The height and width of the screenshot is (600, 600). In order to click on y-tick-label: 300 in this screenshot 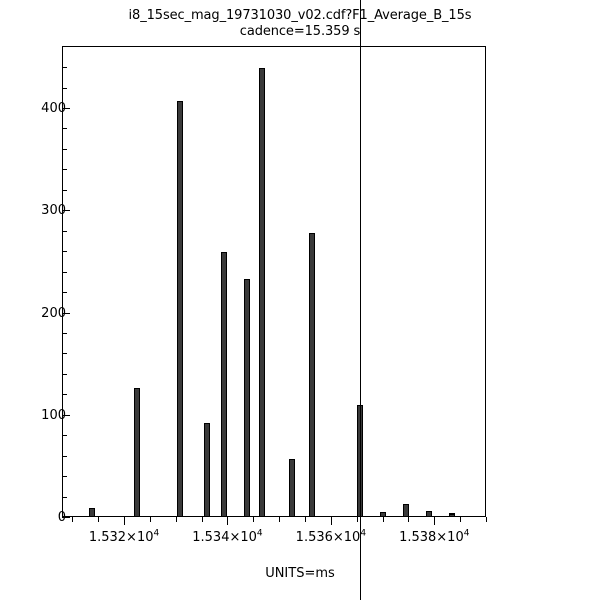, I will do `click(53, 211)`.